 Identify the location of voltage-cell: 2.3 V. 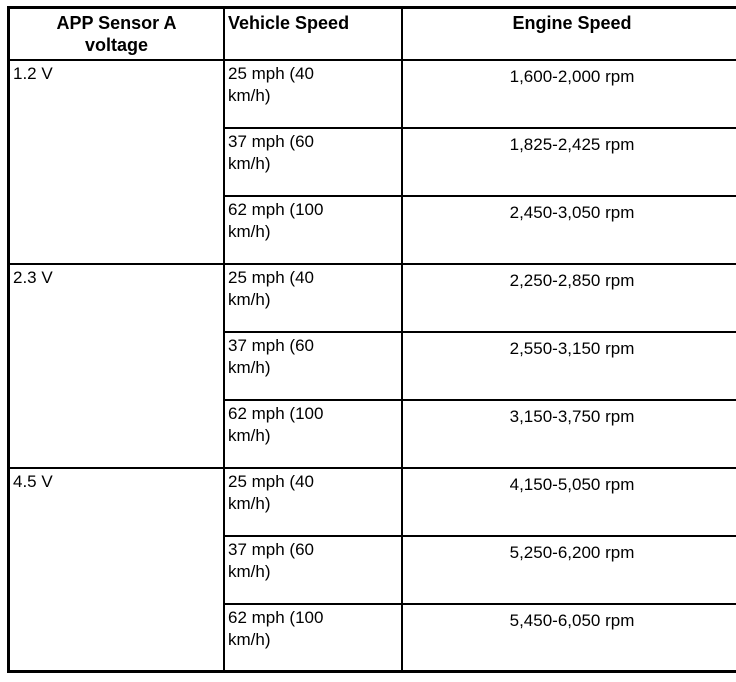
(116, 365).